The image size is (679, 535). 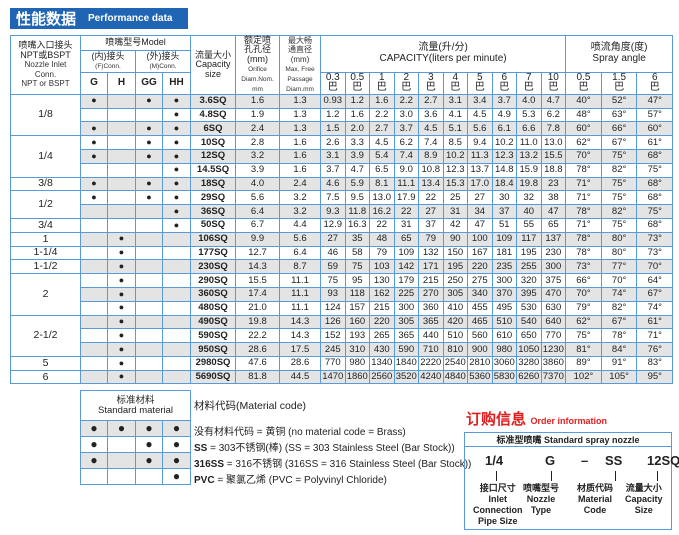 I want to click on material-code-line: 没有材料代码 = 黄铜 (no material code = Brass), so click(x=300, y=430).